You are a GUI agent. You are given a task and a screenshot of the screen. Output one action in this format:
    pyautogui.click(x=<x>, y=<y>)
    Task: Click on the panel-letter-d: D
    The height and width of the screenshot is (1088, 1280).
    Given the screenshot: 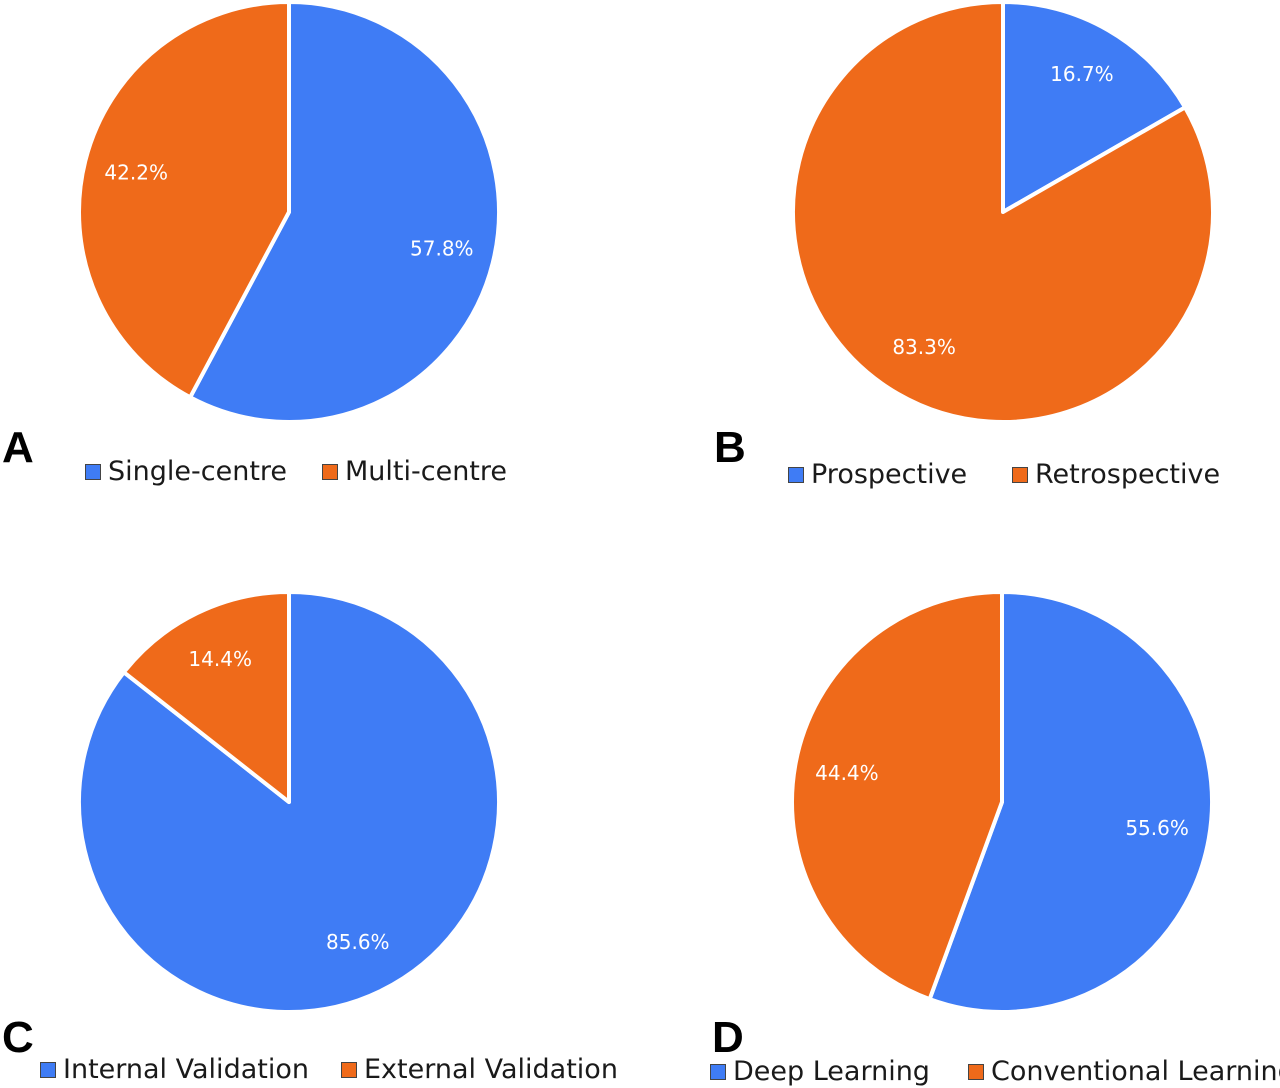 What is the action you would take?
    pyautogui.click(x=728, y=1037)
    